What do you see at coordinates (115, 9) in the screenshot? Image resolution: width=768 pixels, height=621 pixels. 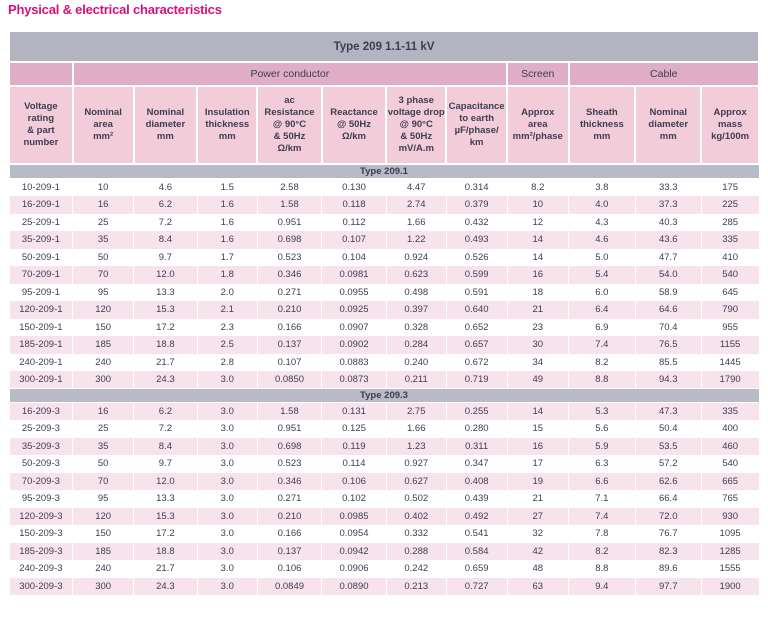 I see `page-title: Physical & electrical characteristics` at bounding box center [115, 9].